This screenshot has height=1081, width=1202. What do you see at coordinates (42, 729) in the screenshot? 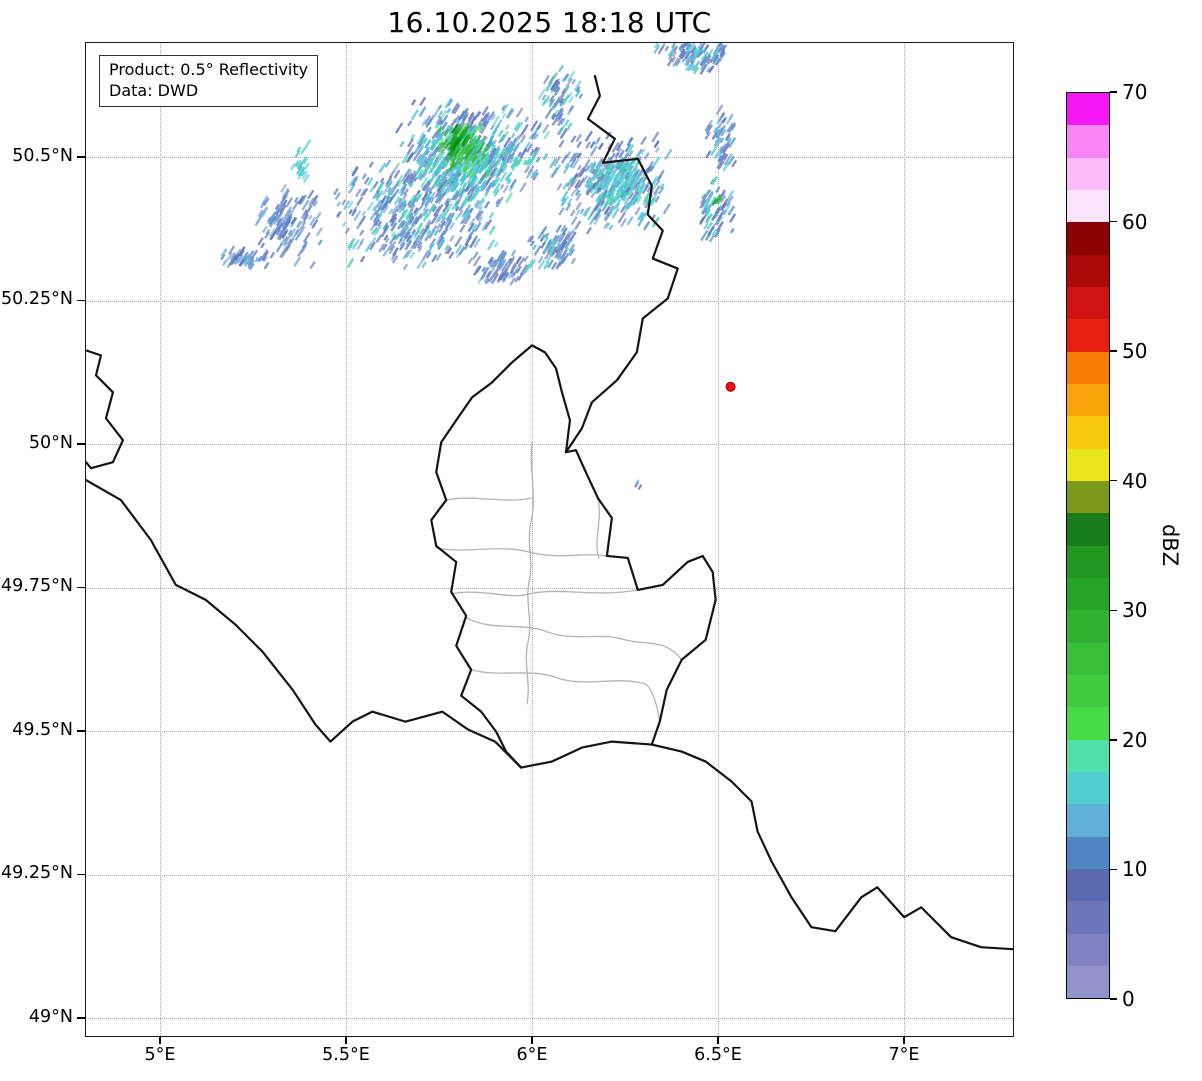
I see `y-tick-label: 49.5°N` at bounding box center [42, 729].